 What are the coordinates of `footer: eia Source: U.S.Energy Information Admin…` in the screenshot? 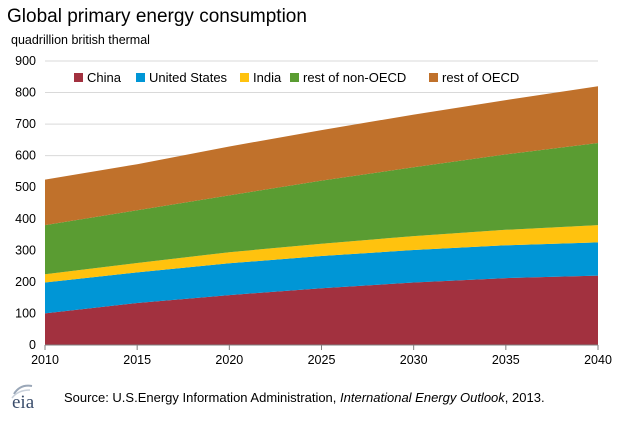 It's located at (312, 398).